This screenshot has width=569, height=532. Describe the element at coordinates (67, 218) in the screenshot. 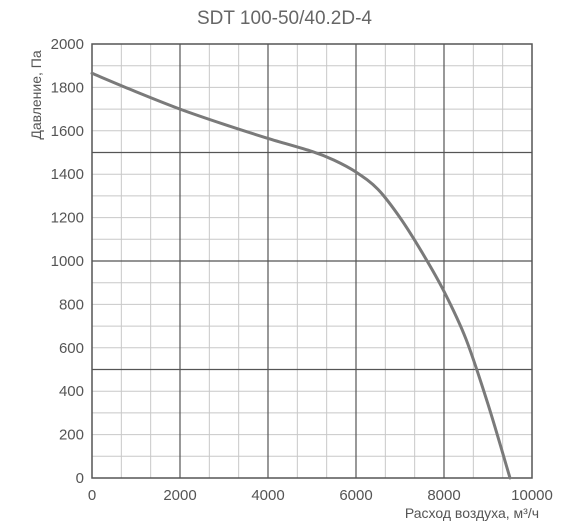

I see `y-tick-label: 1200` at that location.